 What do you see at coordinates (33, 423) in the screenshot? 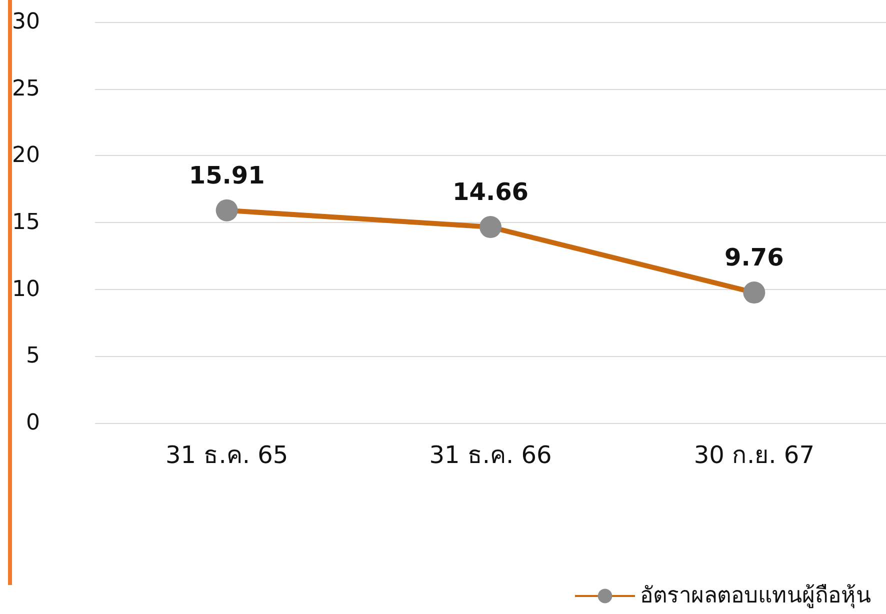
I see `y-tick-label: 0` at bounding box center [33, 423].